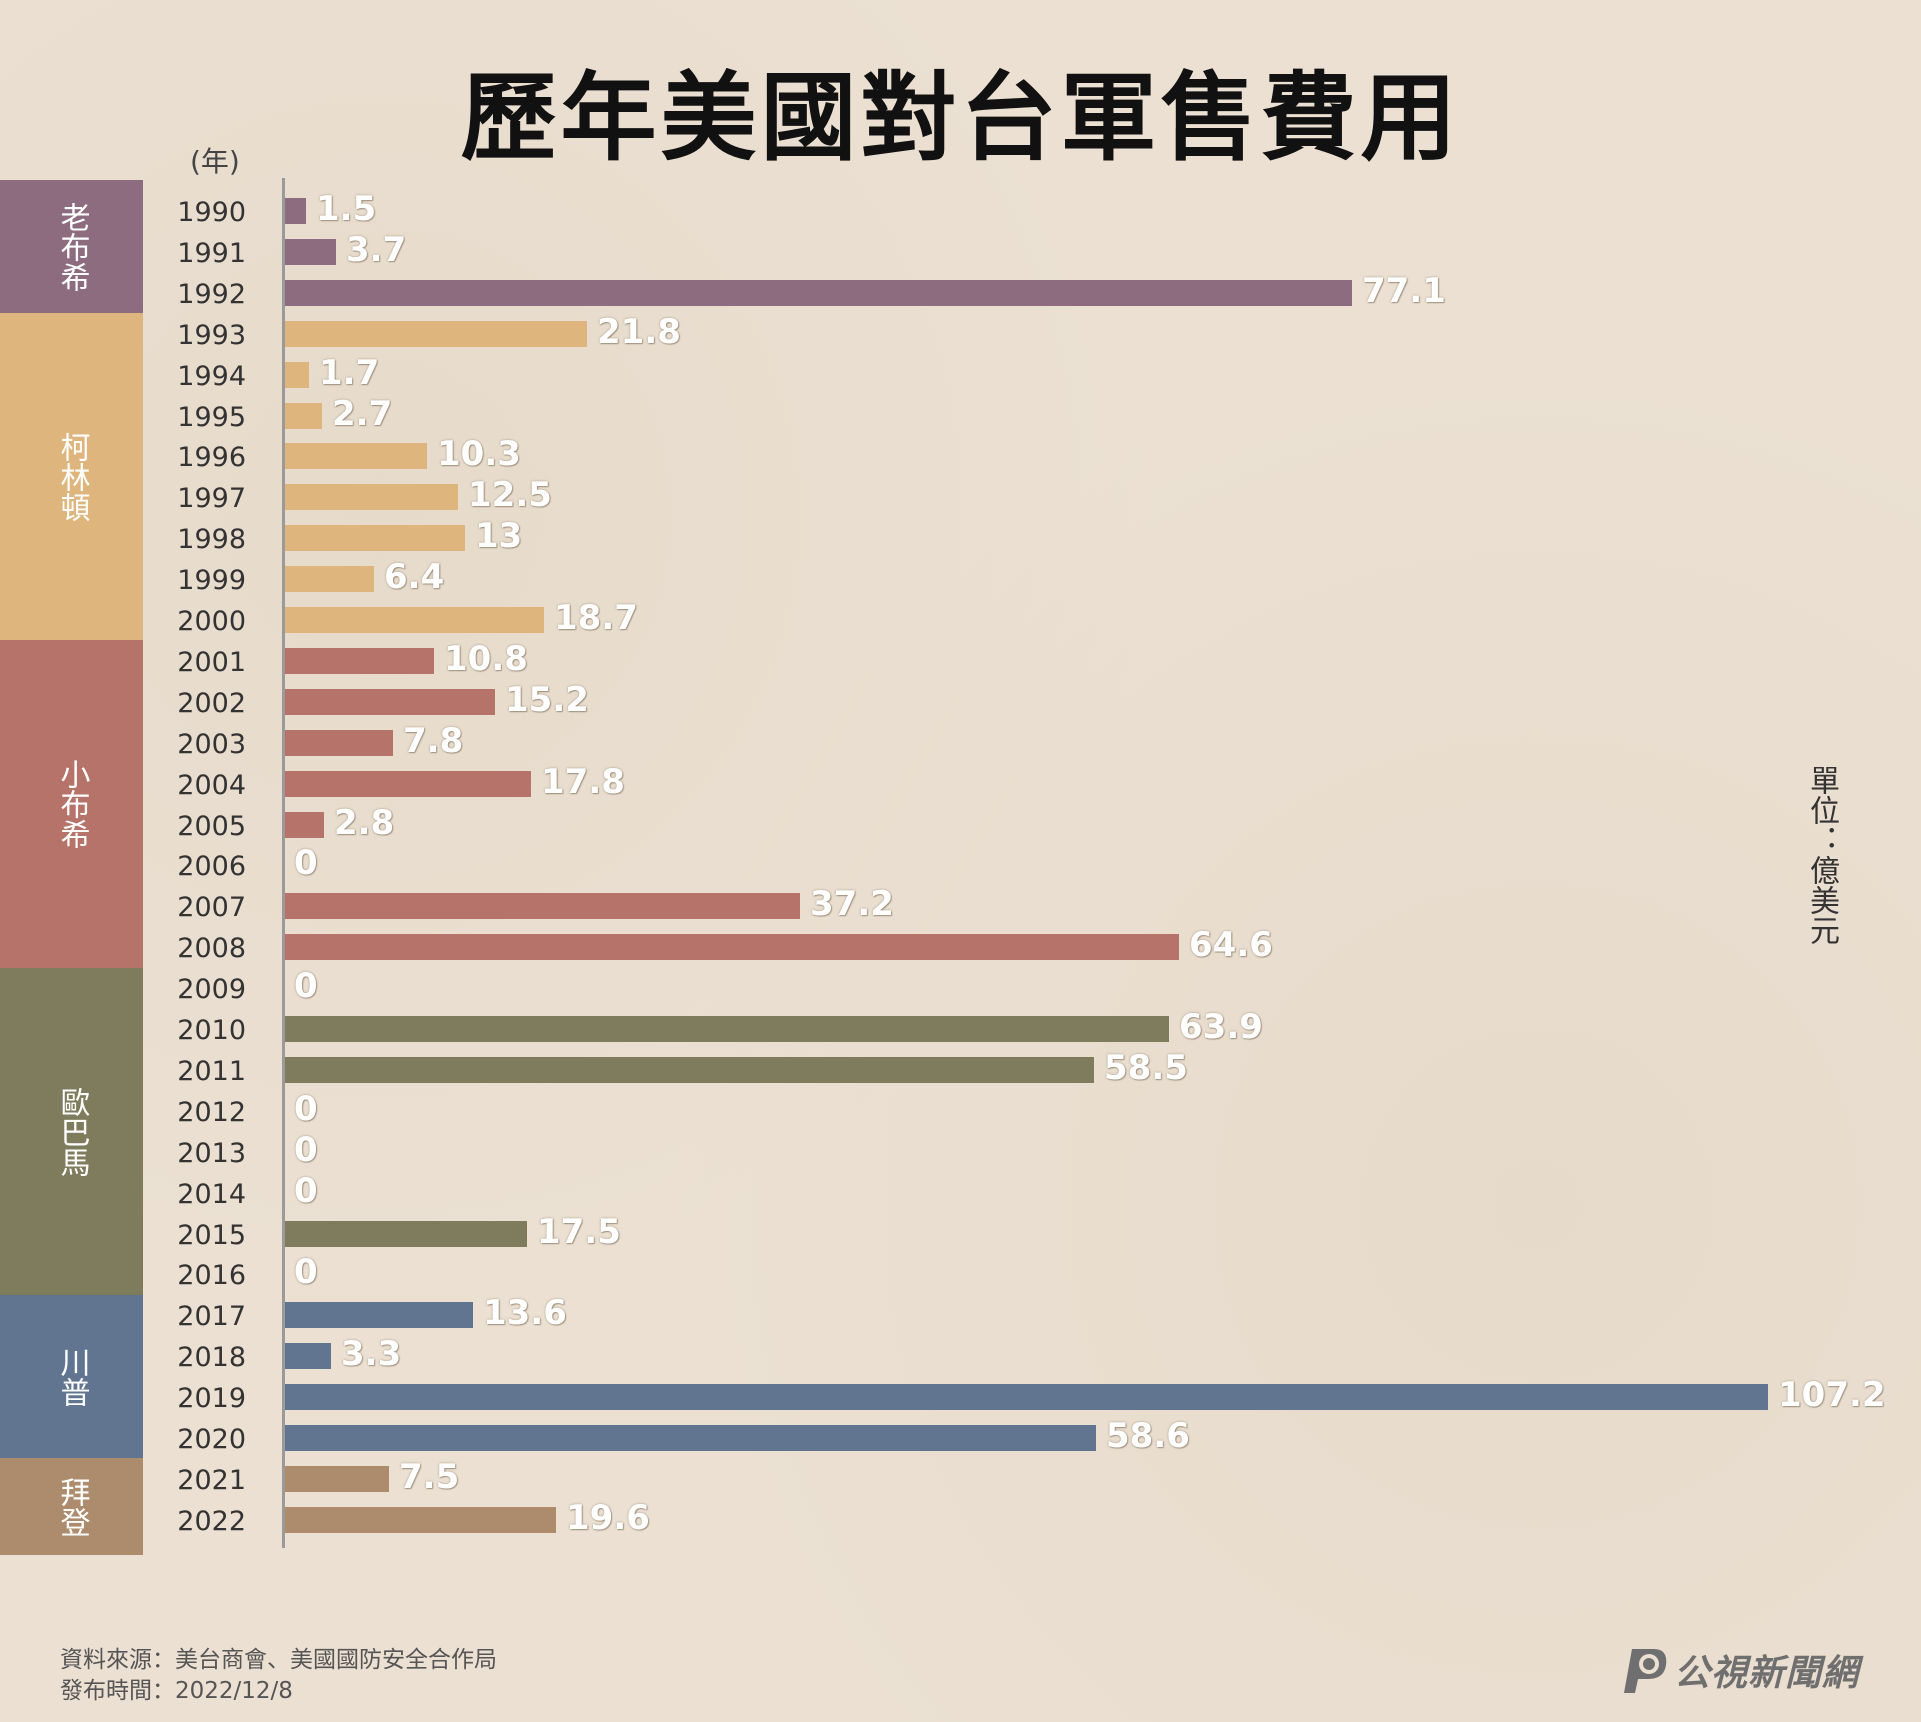 This screenshot has width=1921, height=1722. What do you see at coordinates (371, 1354) in the screenshot?
I see `bar-value-label: 3.3` at bounding box center [371, 1354].